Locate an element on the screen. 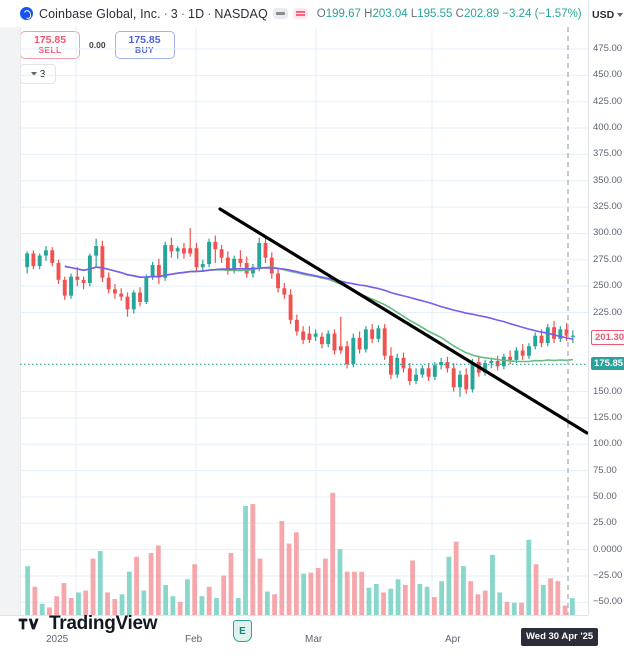  buy-label: BUY is located at coordinates (144, 50).